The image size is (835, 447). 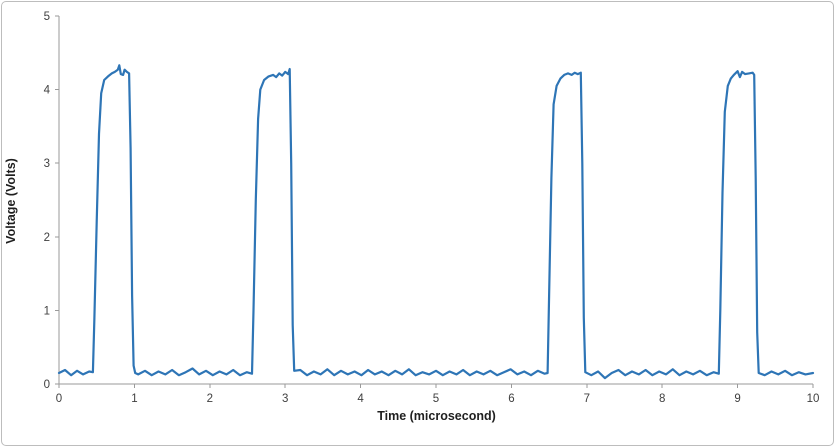 What do you see at coordinates (436, 399) in the screenshot?
I see `x-tick-label: 5` at bounding box center [436, 399].